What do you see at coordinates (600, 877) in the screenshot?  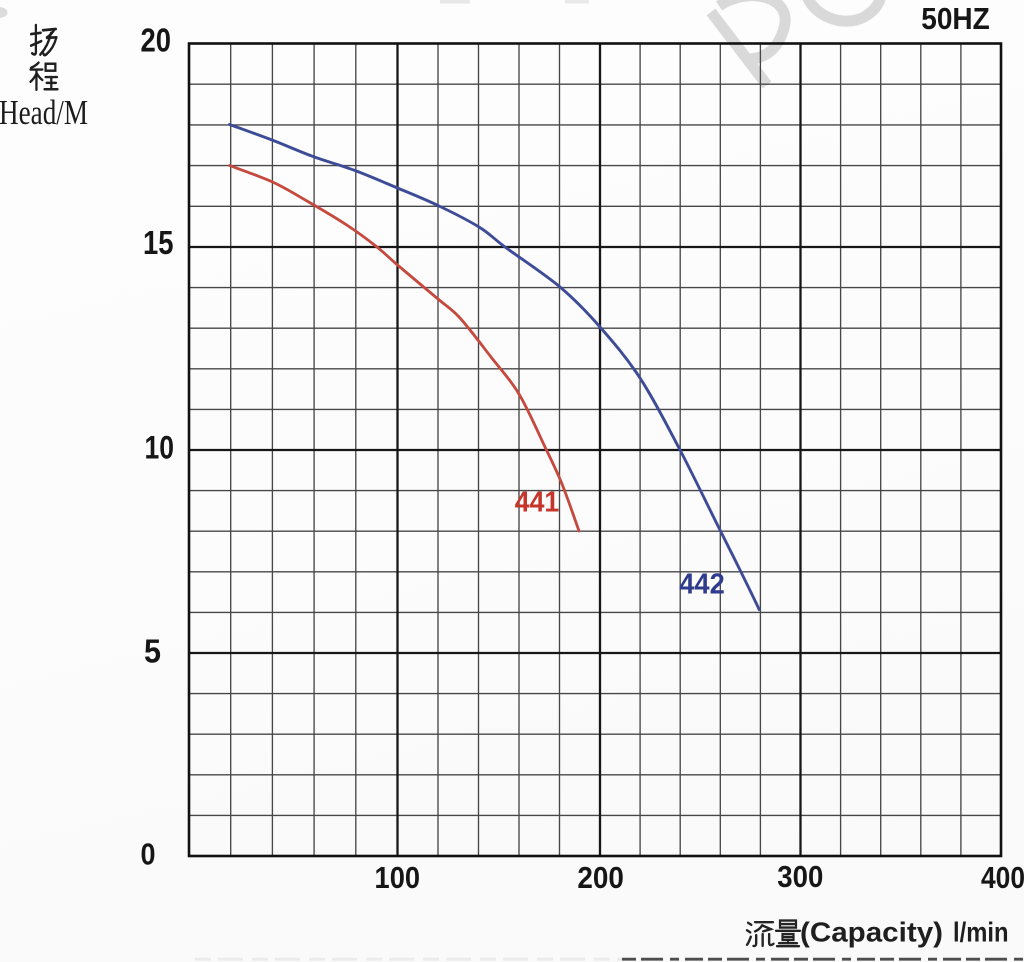 I see `svg-text: 200` at bounding box center [600, 877].